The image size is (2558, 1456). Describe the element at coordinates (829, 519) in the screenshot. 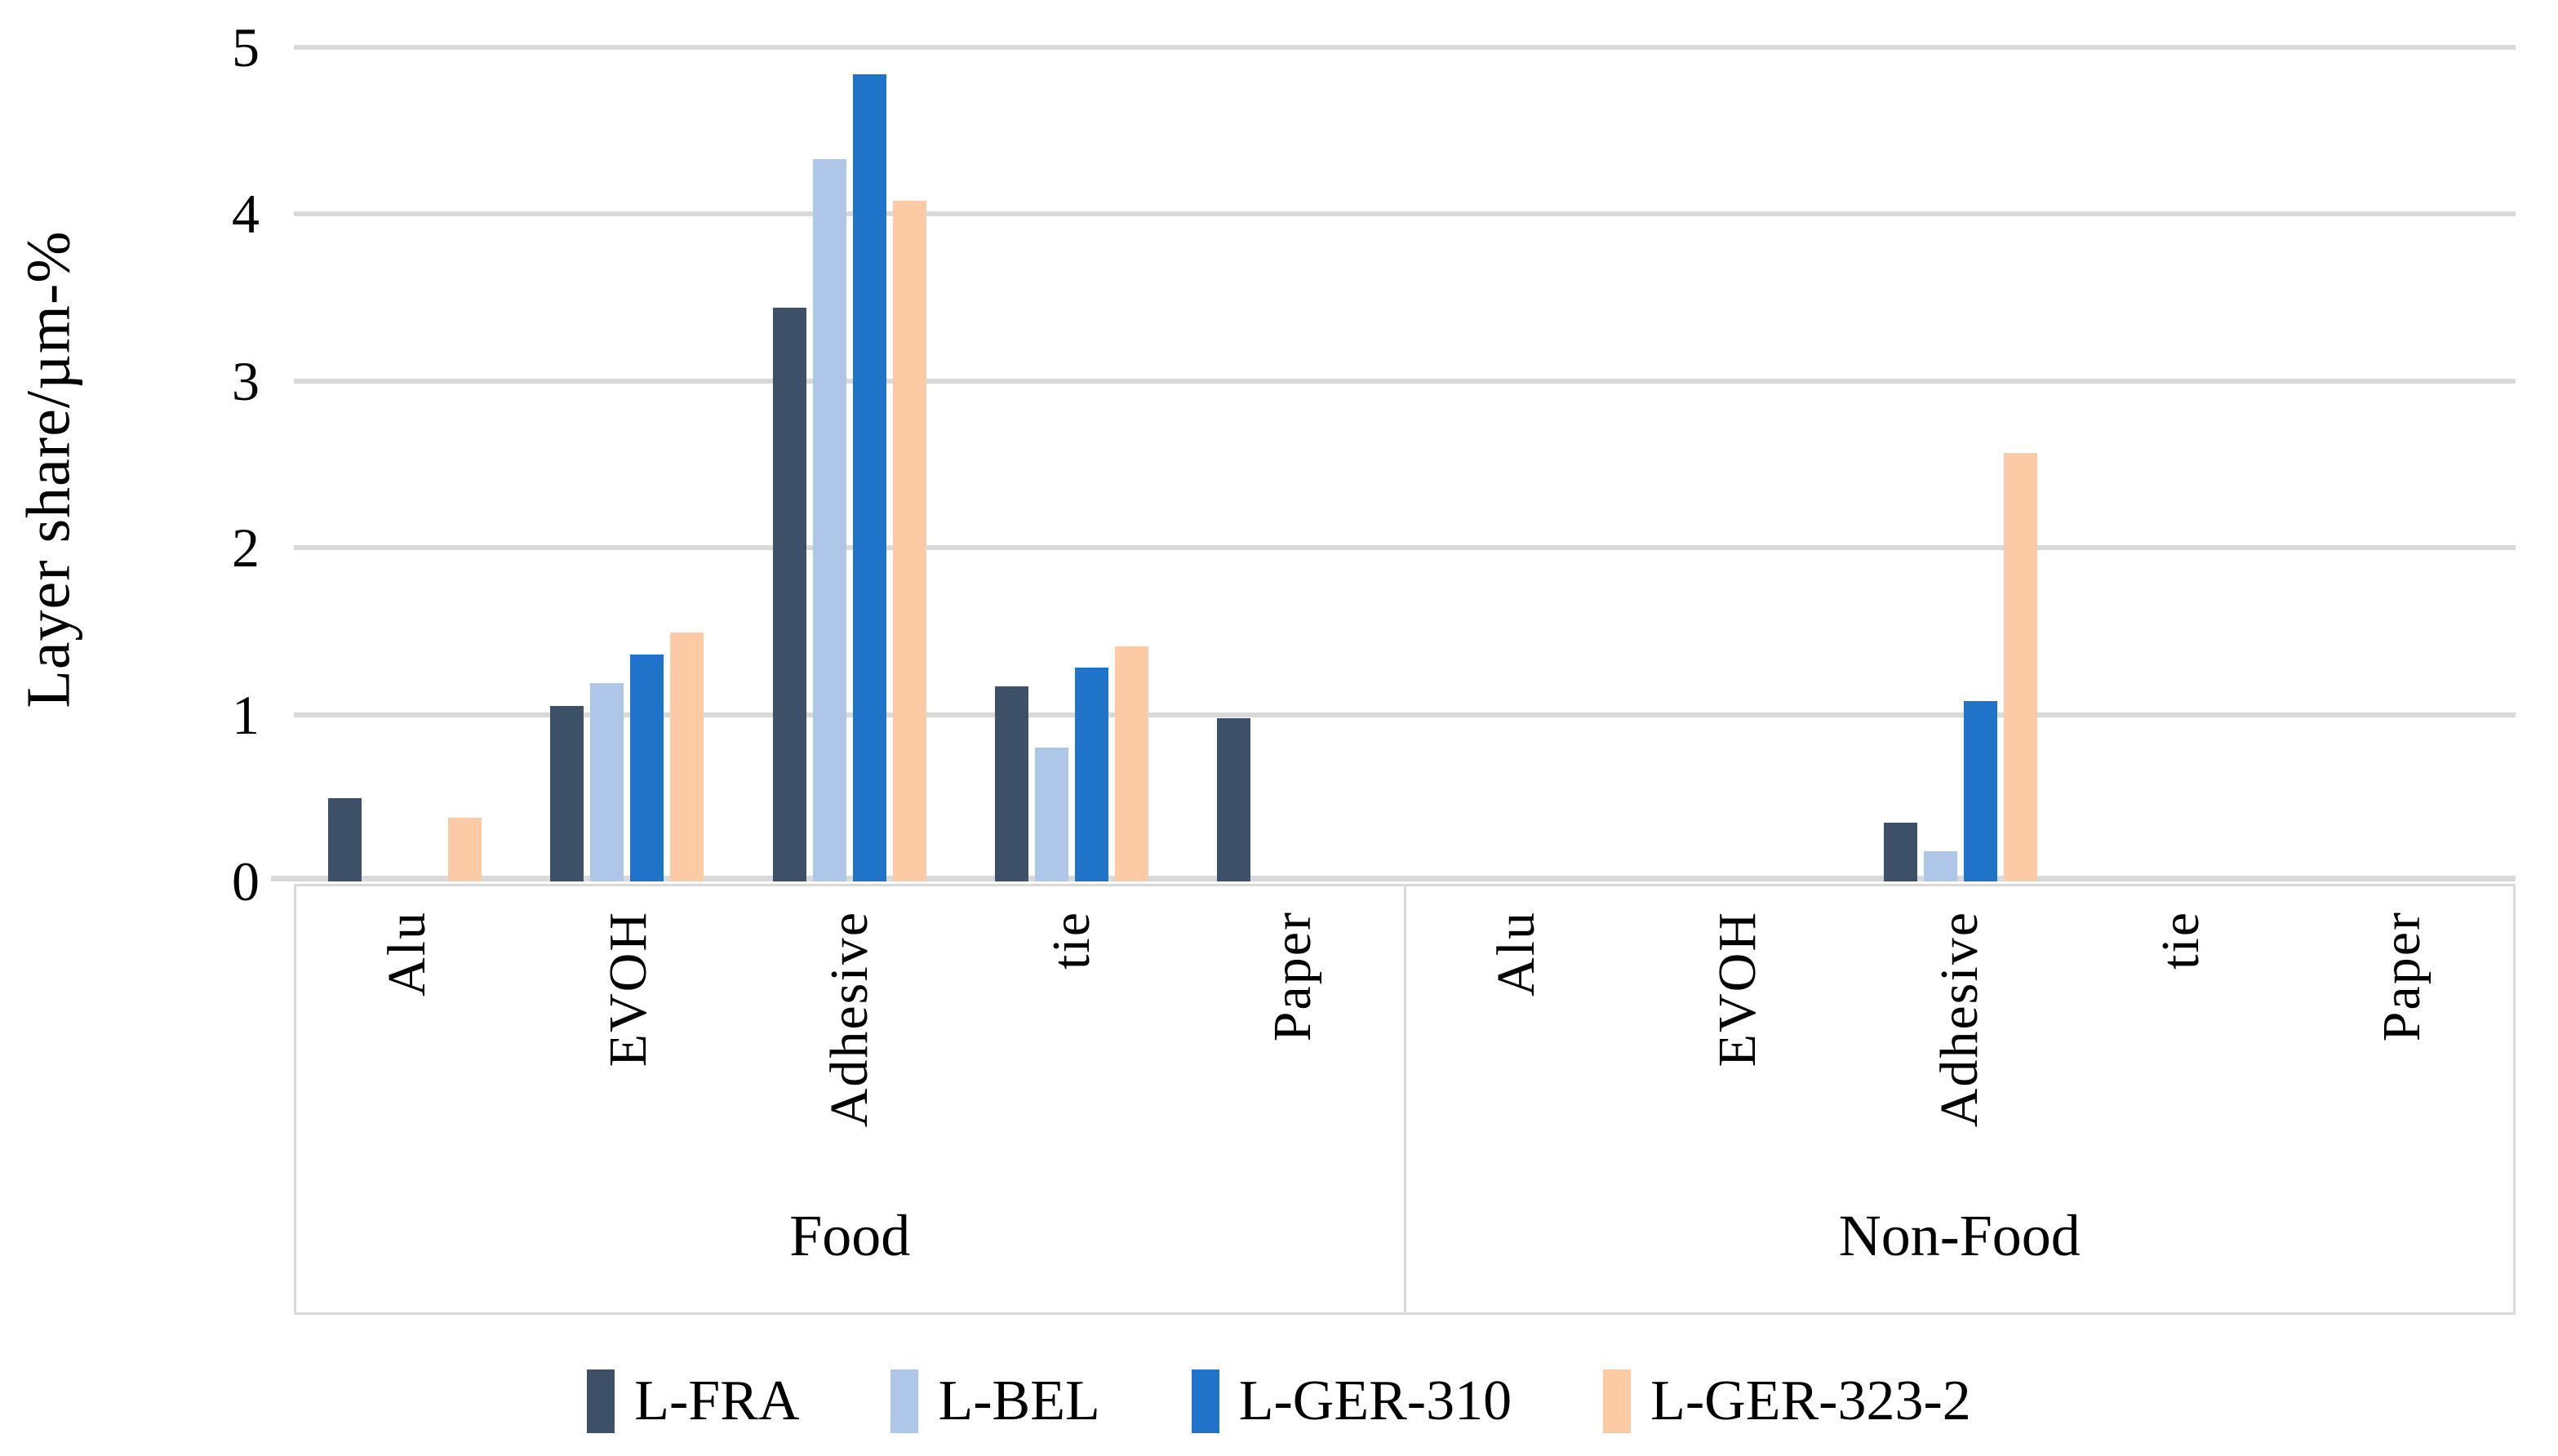

I see `bar-l-bel-food-adhesive` at that location.